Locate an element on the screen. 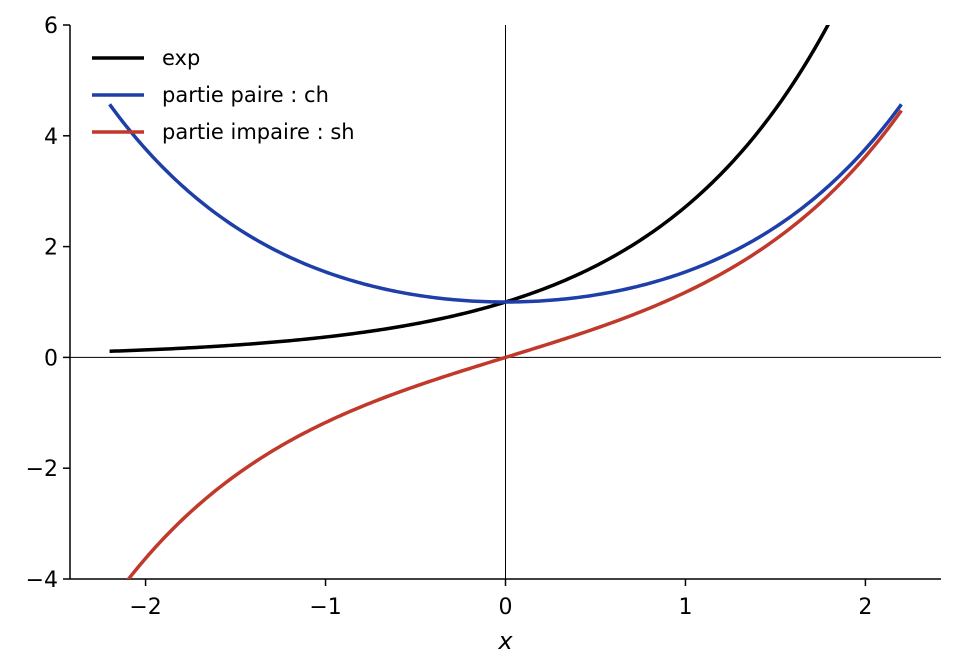 This screenshot has height=671, width=956. y-tick-label: 2 is located at coordinates (51, 248).